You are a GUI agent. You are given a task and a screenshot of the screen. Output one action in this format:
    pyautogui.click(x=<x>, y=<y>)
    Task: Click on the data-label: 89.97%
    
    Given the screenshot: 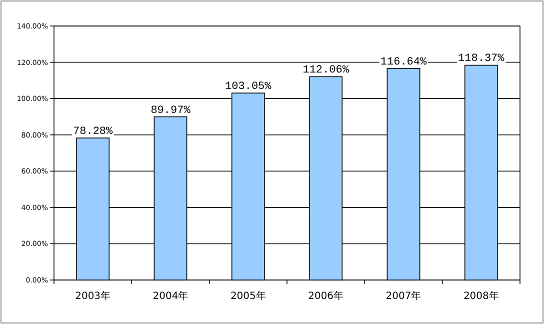 What is the action you would take?
    pyautogui.click(x=170, y=110)
    